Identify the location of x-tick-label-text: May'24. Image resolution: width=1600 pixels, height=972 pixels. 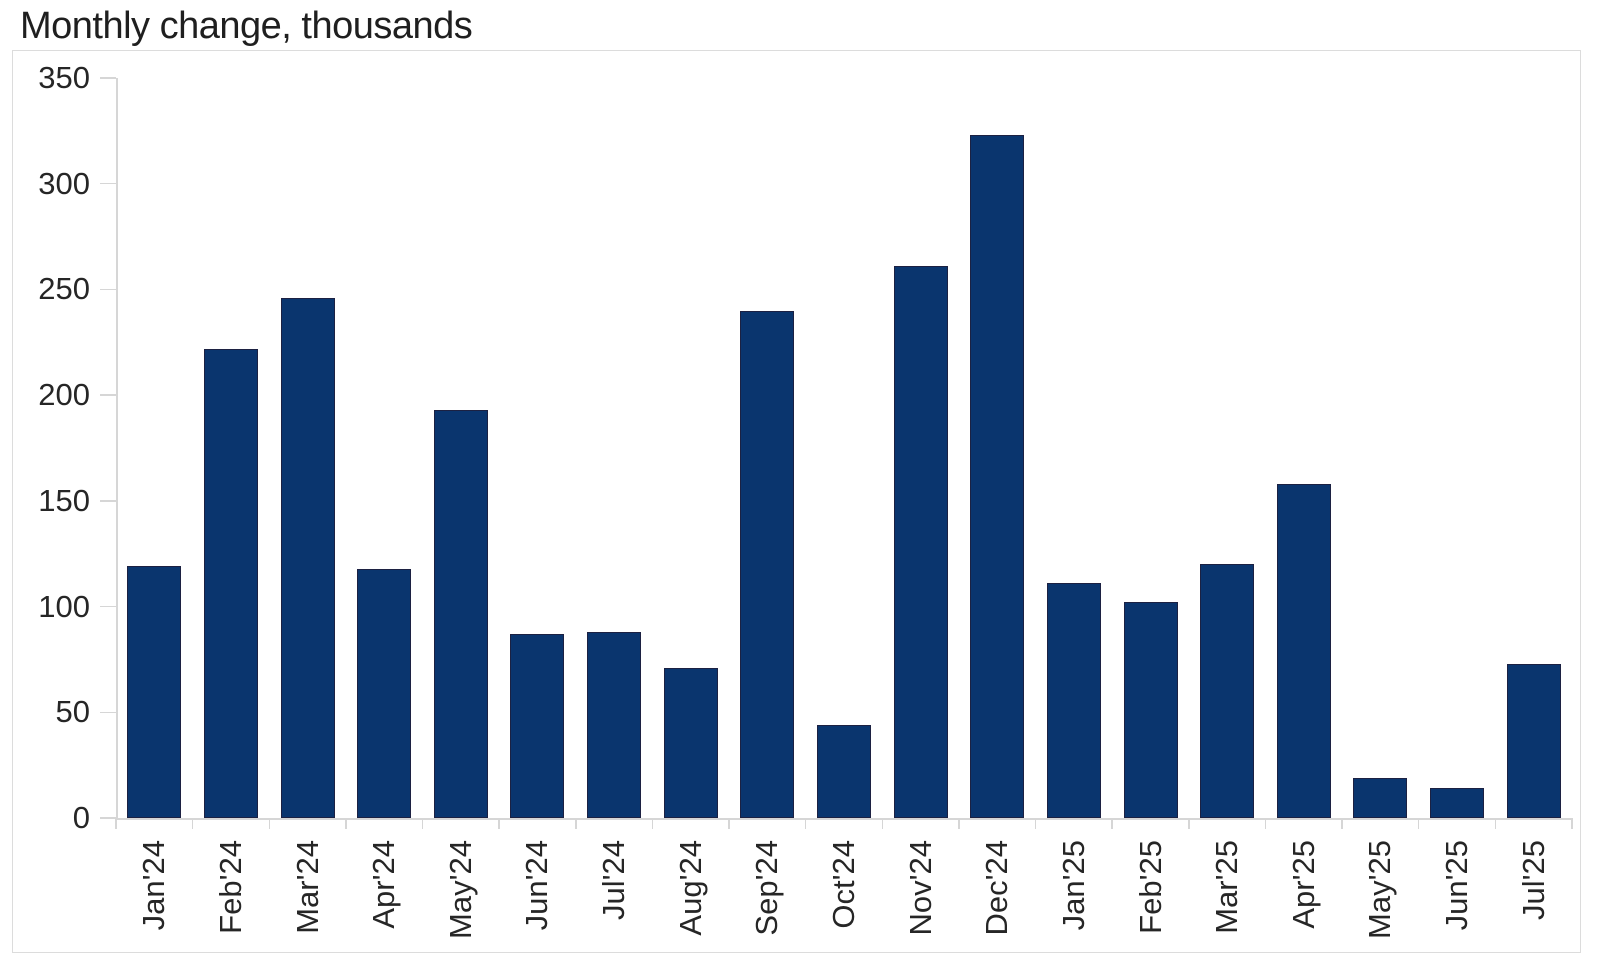
(460, 889).